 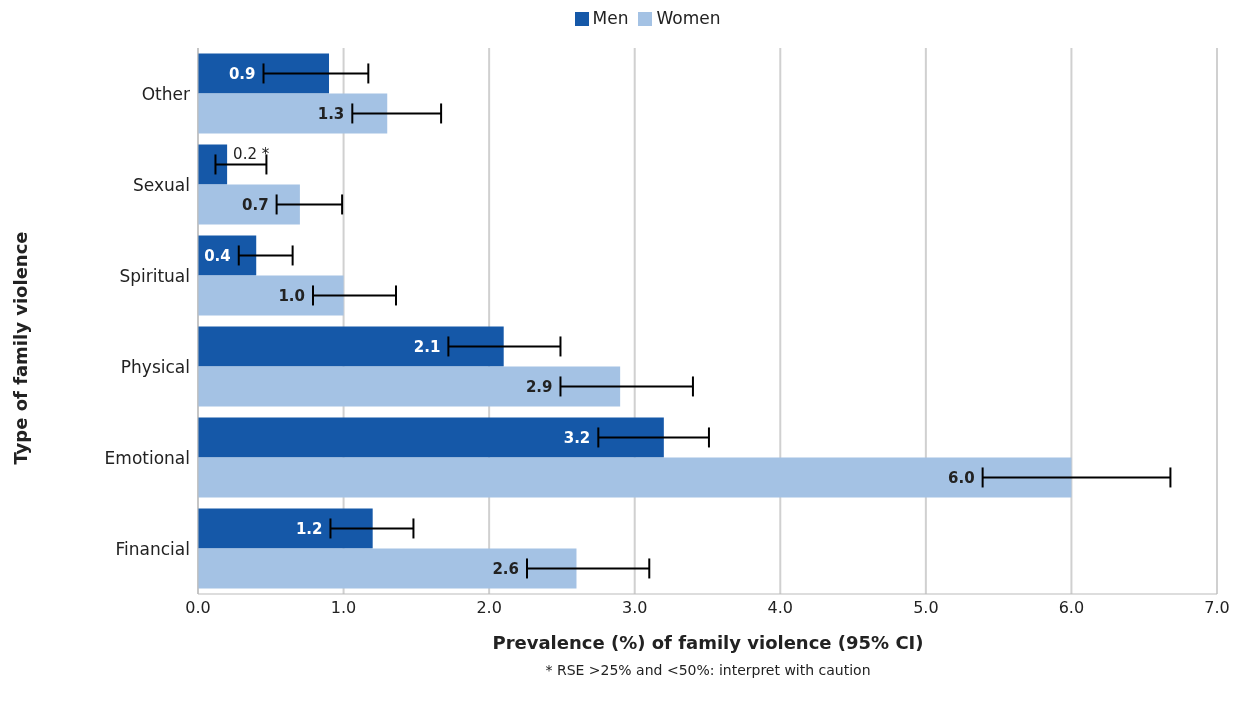 What do you see at coordinates (505, 568) in the screenshot?
I see `data-label: 2.6` at bounding box center [505, 568].